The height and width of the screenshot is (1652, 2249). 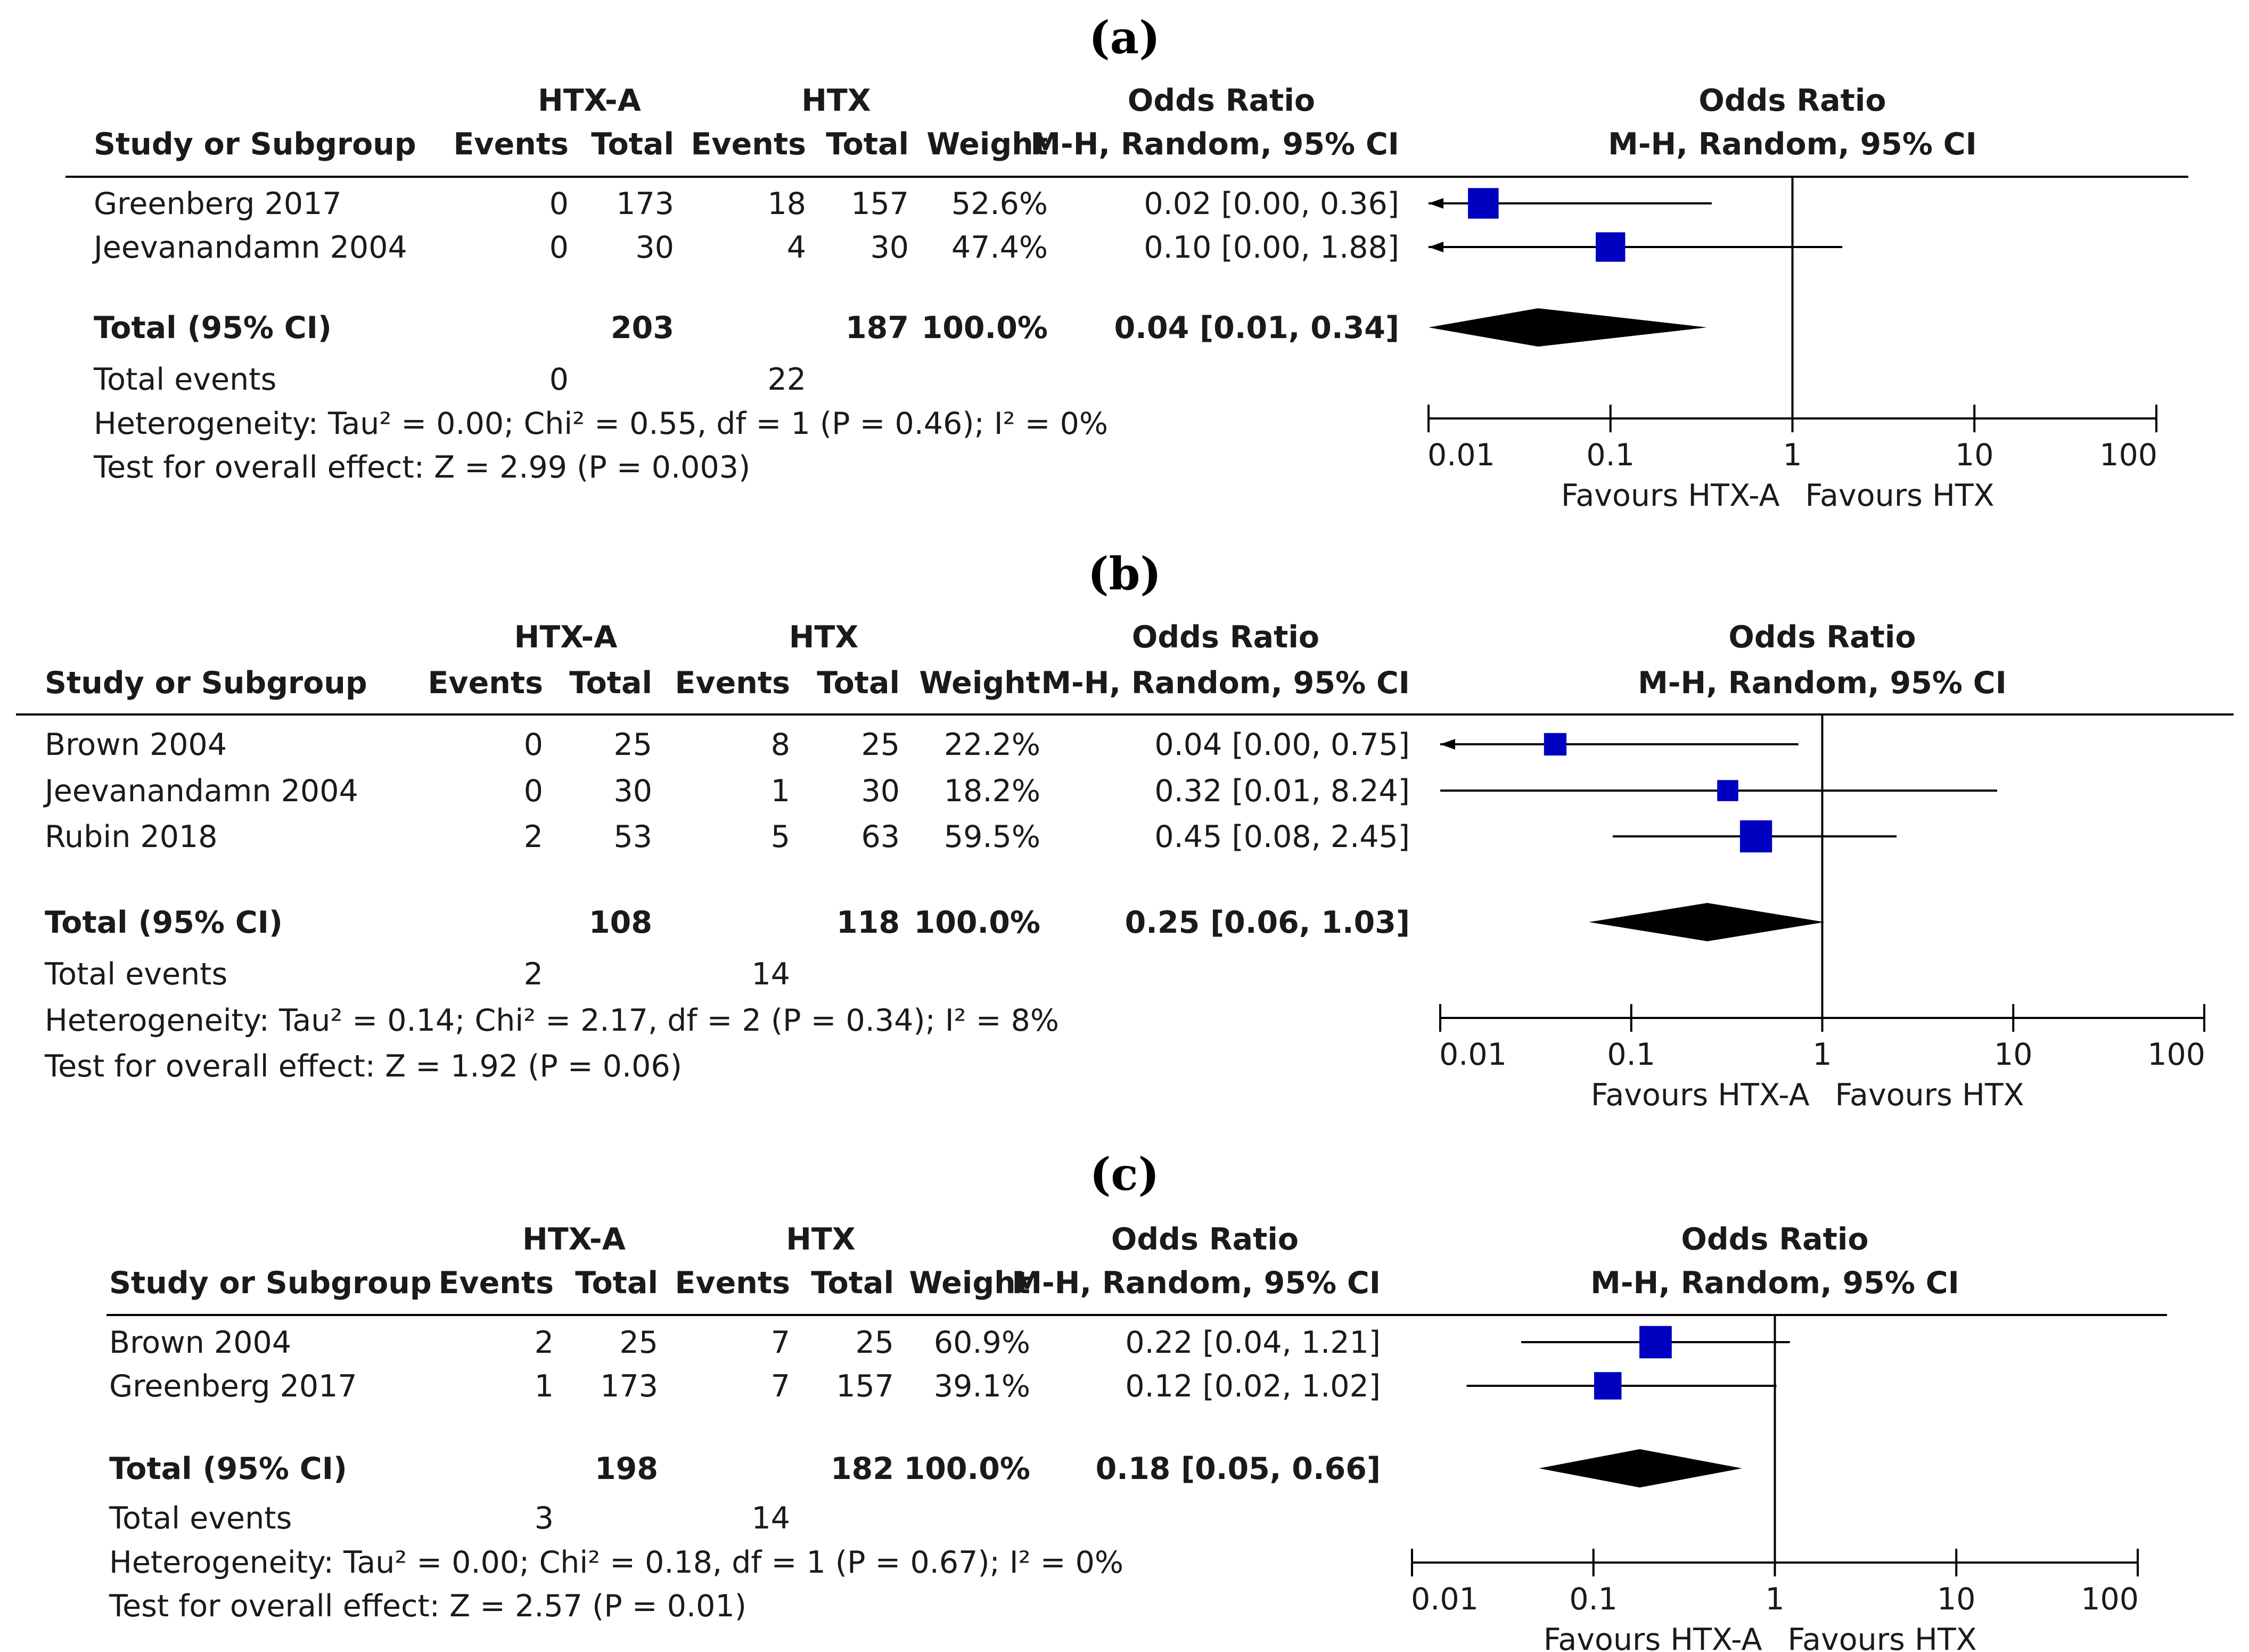 What do you see at coordinates (1957, 1599) in the screenshot?
I see `x-tick-label: 10` at bounding box center [1957, 1599].